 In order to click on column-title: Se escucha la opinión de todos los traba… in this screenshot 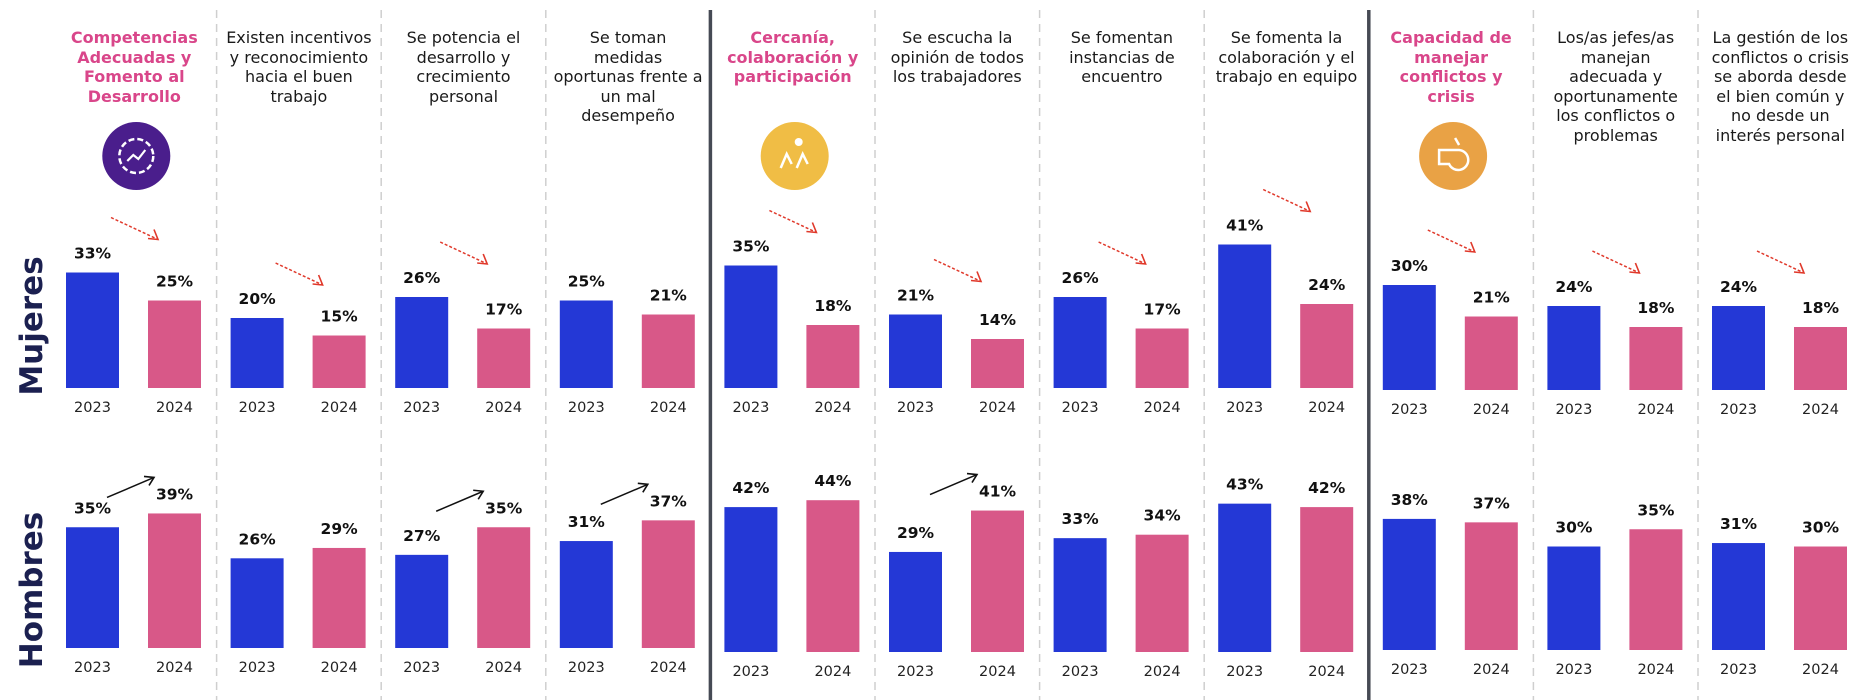, I will do `click(957, 57)`.